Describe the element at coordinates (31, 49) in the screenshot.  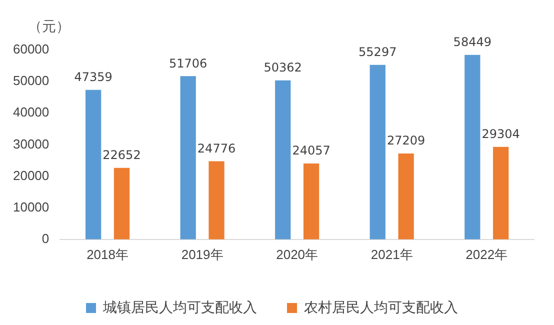
I see `y-tick-label: 60000` at that location.